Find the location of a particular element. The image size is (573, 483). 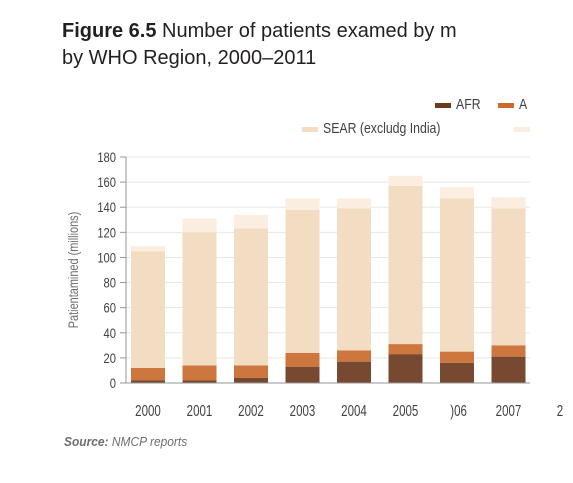

y-axis-title: Patientamined (millions) is located at coordinates (74, 270).